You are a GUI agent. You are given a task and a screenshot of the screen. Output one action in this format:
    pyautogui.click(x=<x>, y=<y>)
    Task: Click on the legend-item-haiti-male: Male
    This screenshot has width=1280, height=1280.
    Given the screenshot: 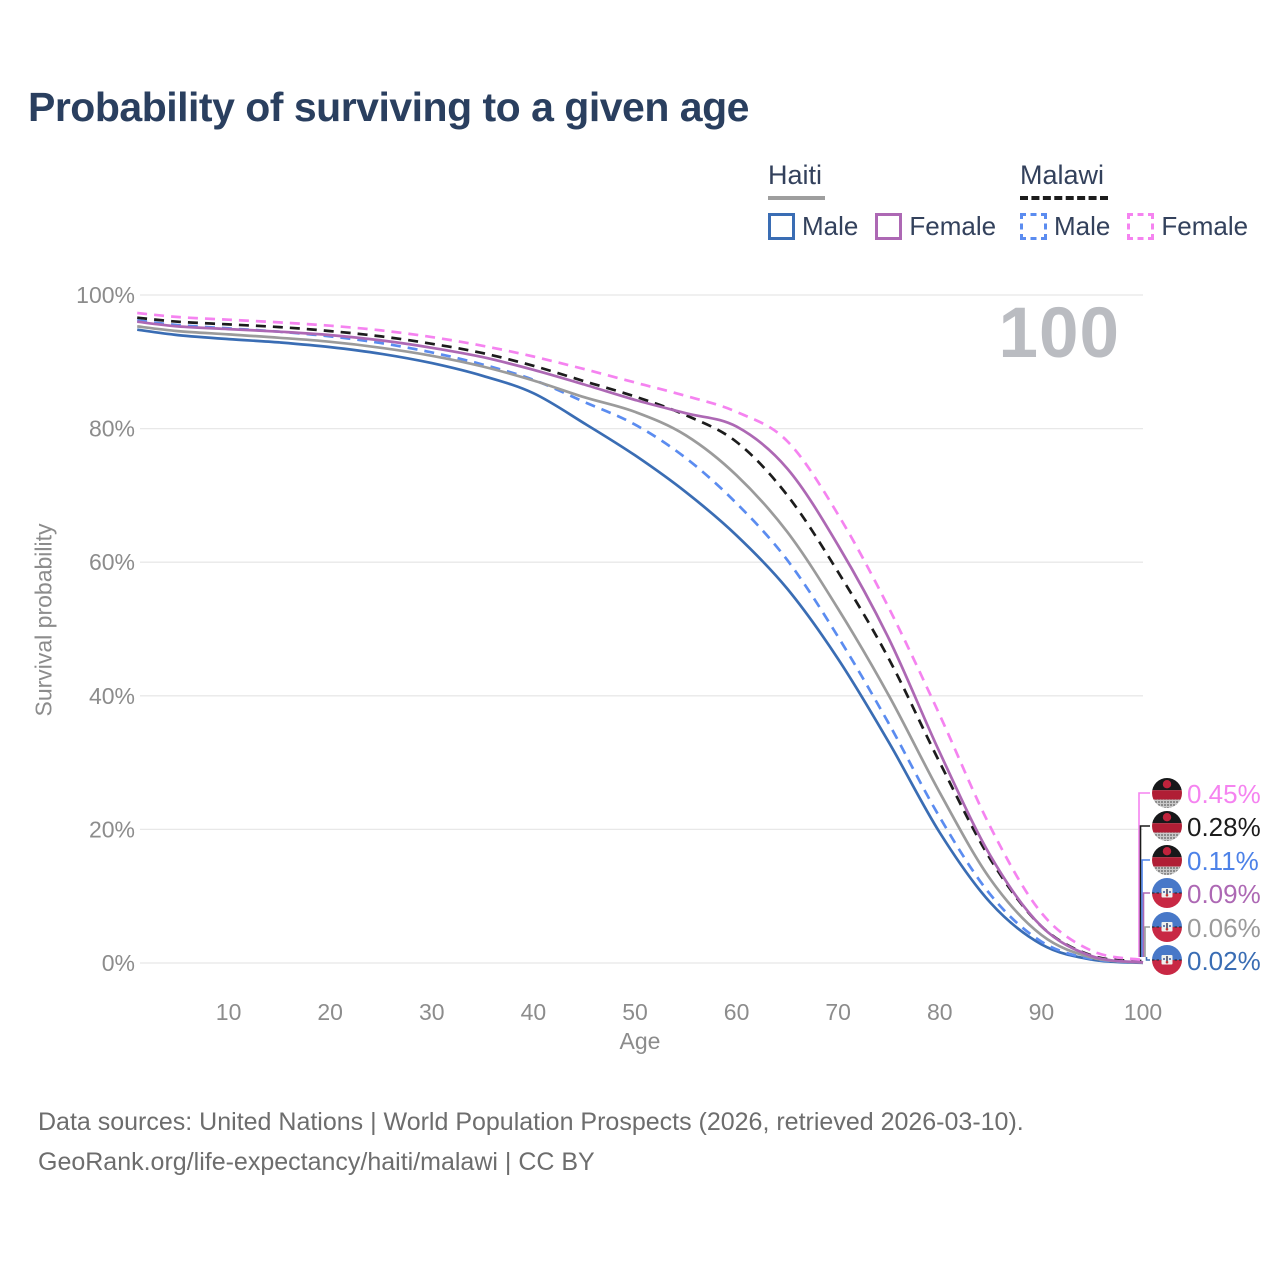 What is the action you would take?
    pyautogui.click(x=813, y=226)
    